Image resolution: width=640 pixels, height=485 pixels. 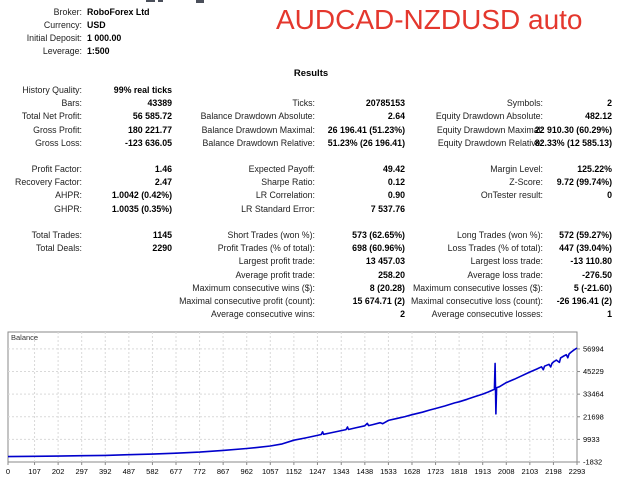 What do you see at coordinates (597, 274) in the screenshot?
I see `result-value: -276.50` at bounding box center [597, 274].